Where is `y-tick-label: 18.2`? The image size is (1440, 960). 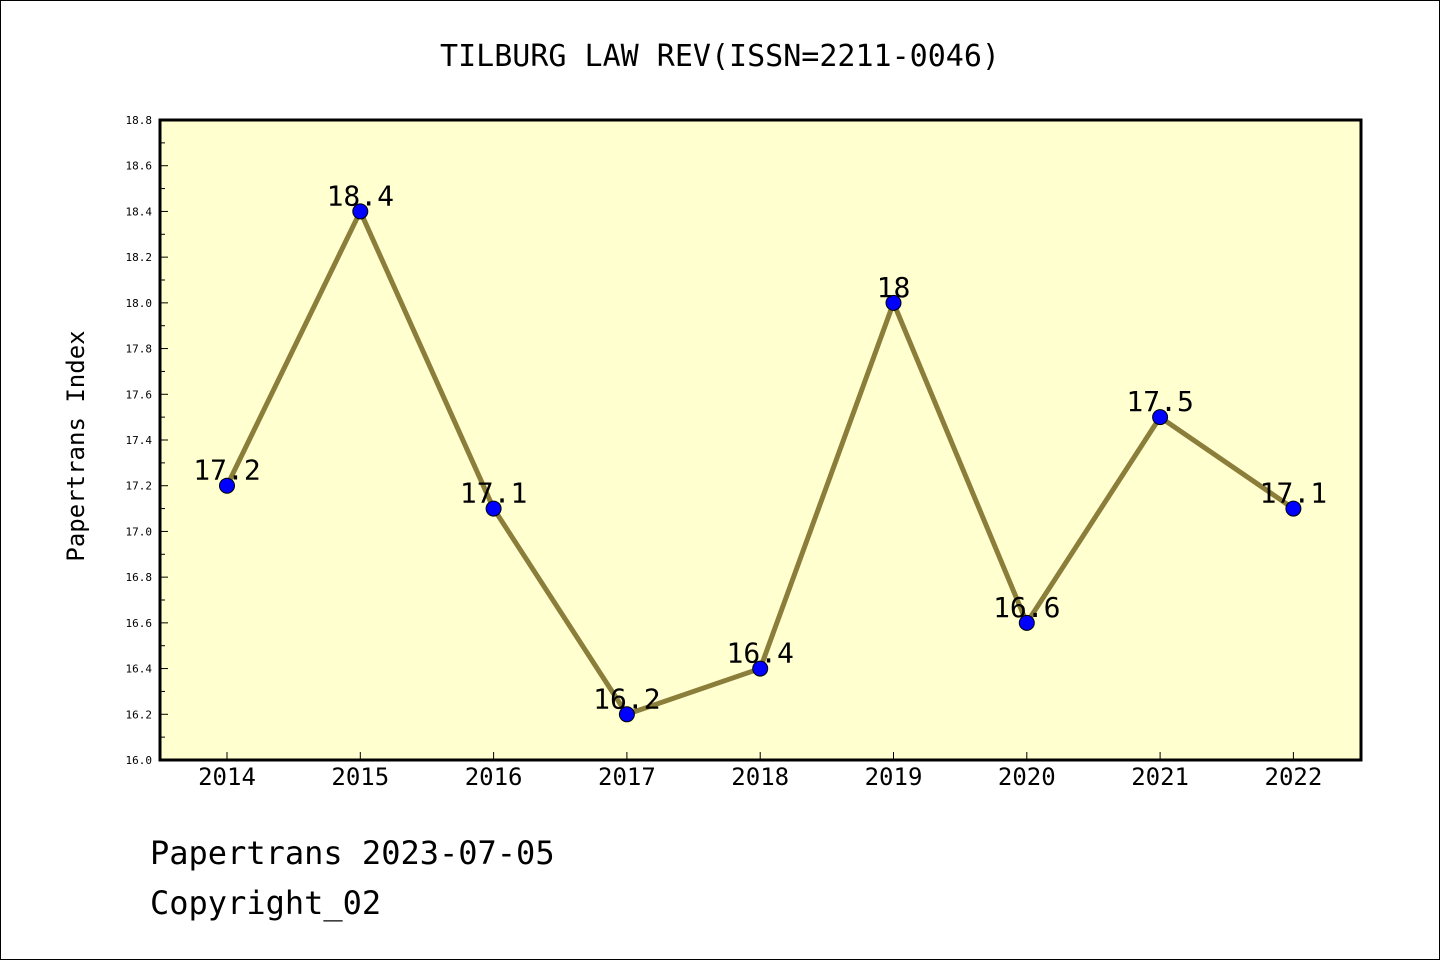
y-tick-label: 18.2 is located at coordinates (139, 257).